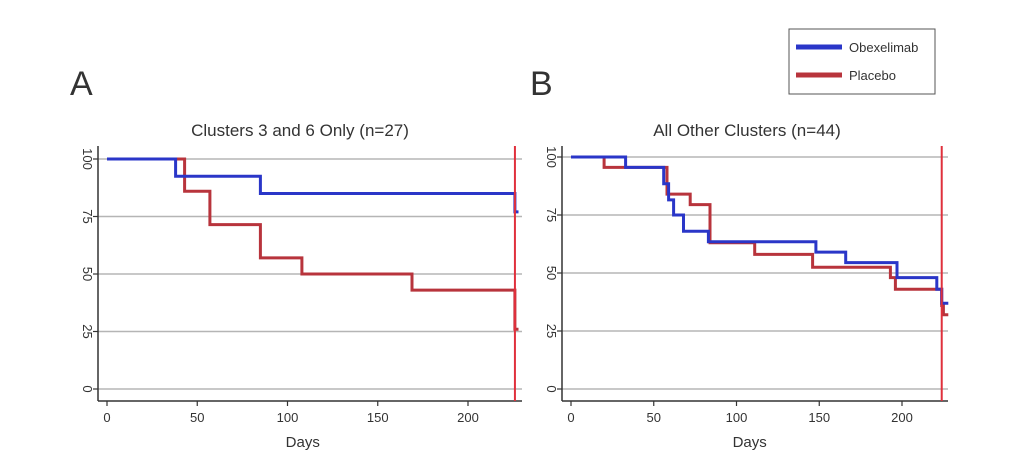 Image resolution: width=1027 pixels, height=475 pixels. Describe the element at coordinates (883, 47) in the screenshot. I see `legend-label-obexelimab: Obexelimab` at that location.